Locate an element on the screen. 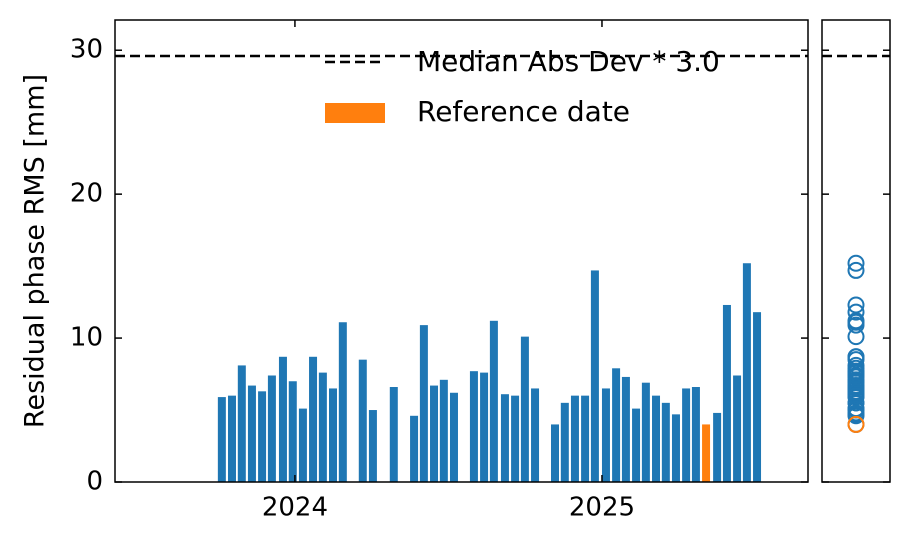  legend-reference-swatch is located at coordinates (355, 113).